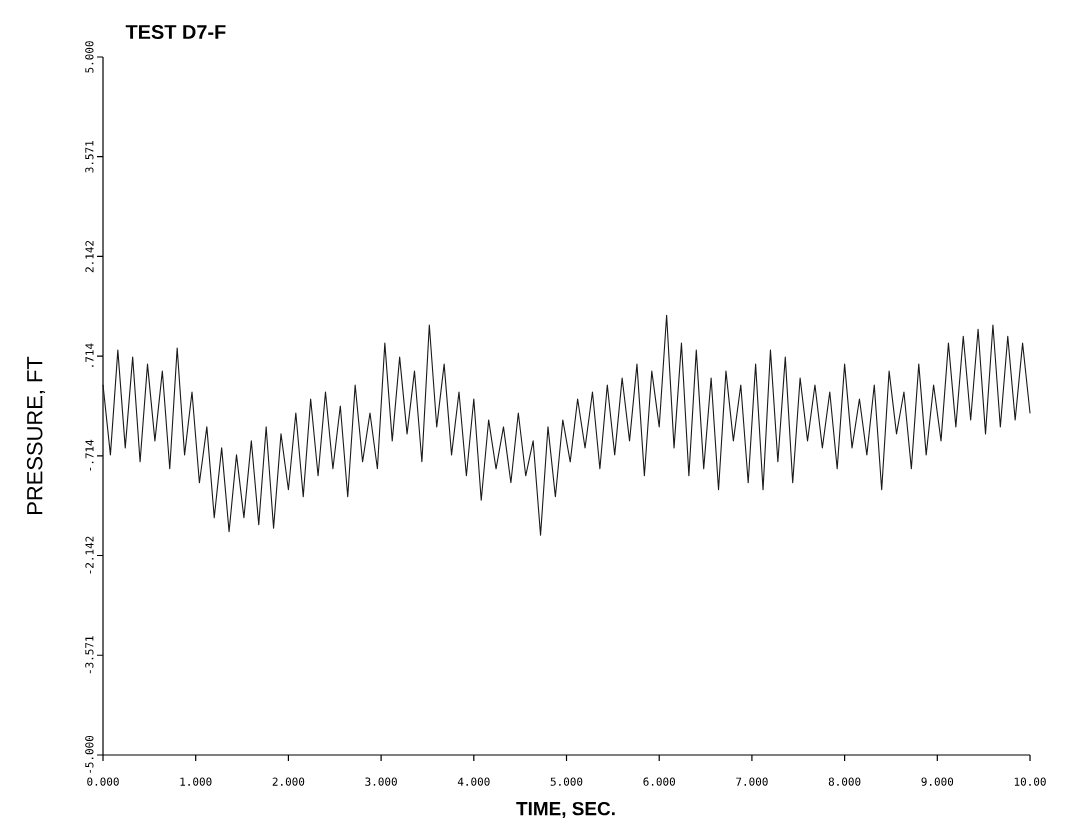  I want to click on y-tick-label: -3.571, so click(89, 655).